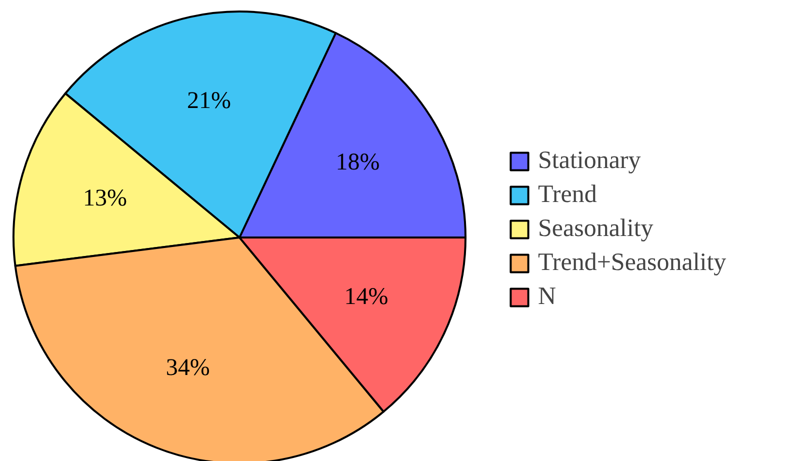 The image size is (809, 461). I want to click on data-label: 21%, so click(208, 101).